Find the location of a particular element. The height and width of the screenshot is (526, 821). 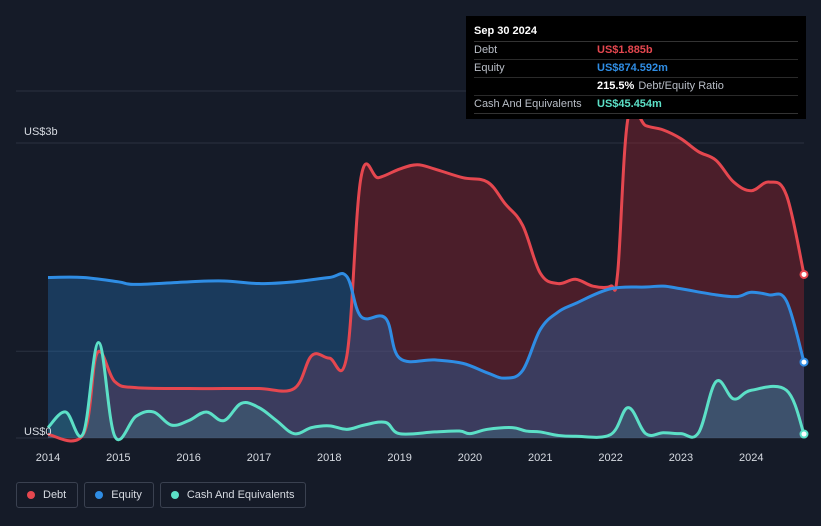

x-tick-label: 2021 is located at coordinates (540, 458).